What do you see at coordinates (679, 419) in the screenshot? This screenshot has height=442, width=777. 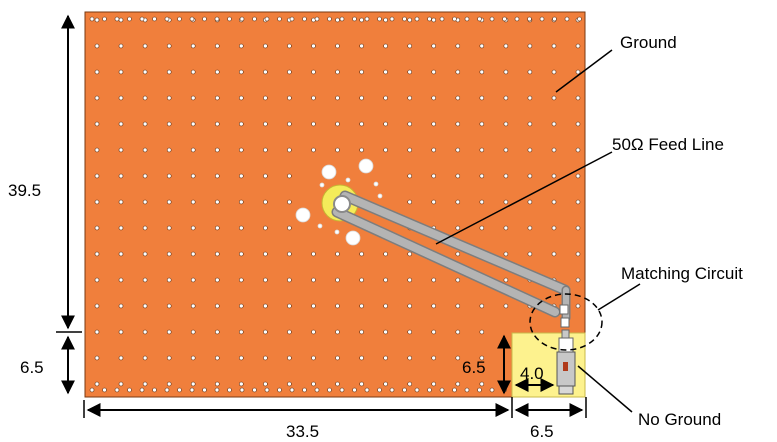 I see `no-ground-label: No Ground` at bounding box center [679, 419].